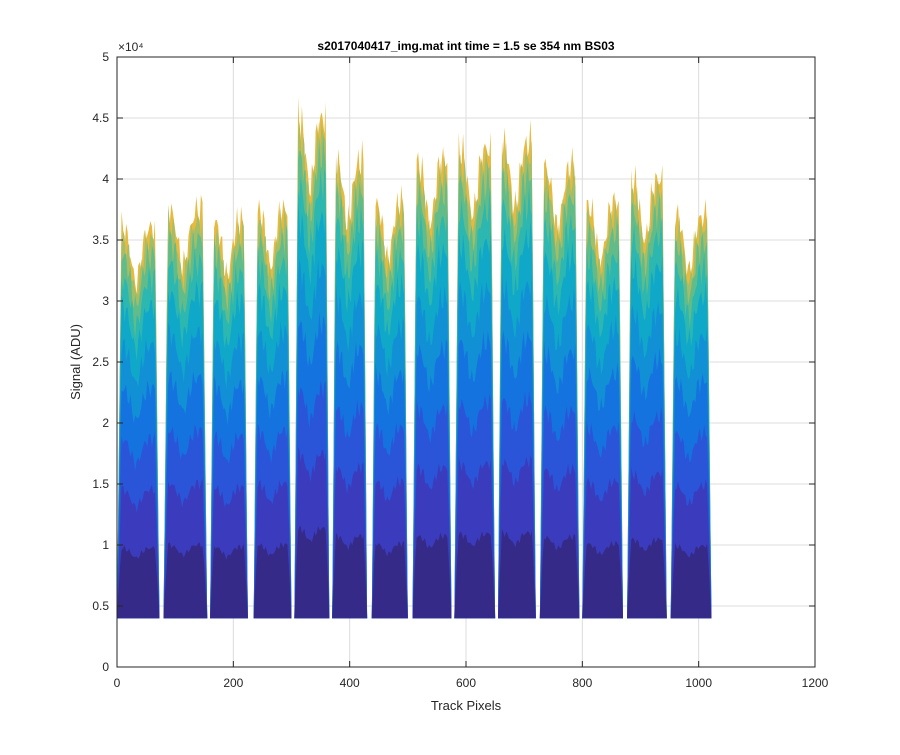  What do you see at coordinates (117, 683) in the screenshot?
I see `x-tick-label-0: 0` at bounding box center [117, 683].